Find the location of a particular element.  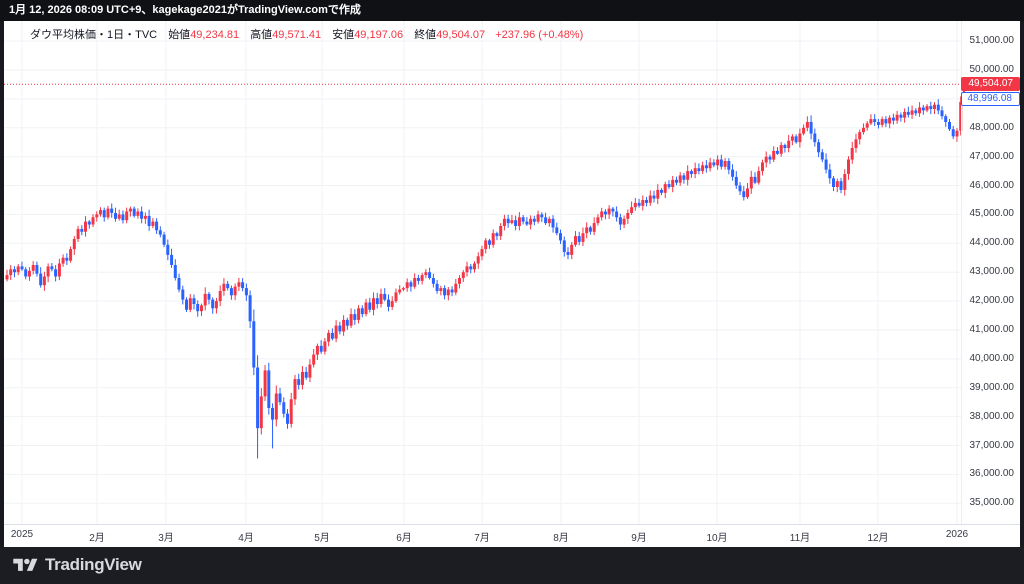

time-tick-label: 3月 is located at coordinates (166, 538).